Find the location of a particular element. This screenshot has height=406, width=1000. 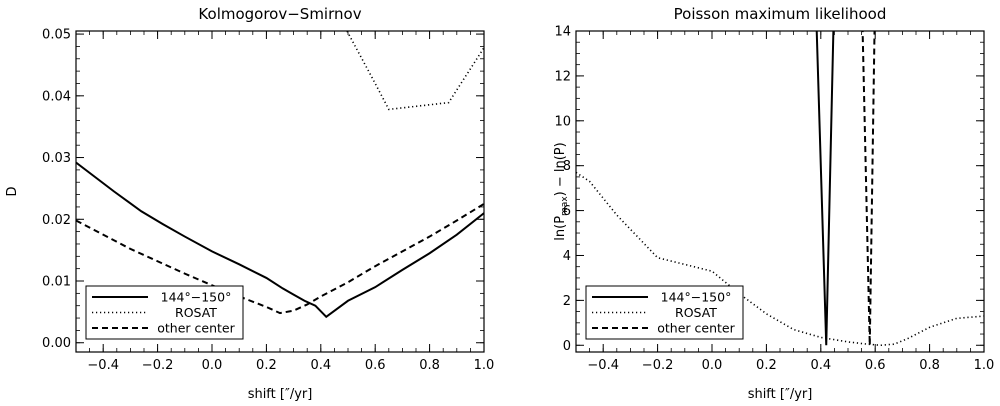

y-tick-label: 0.05 is located at coordinates (56, 35).